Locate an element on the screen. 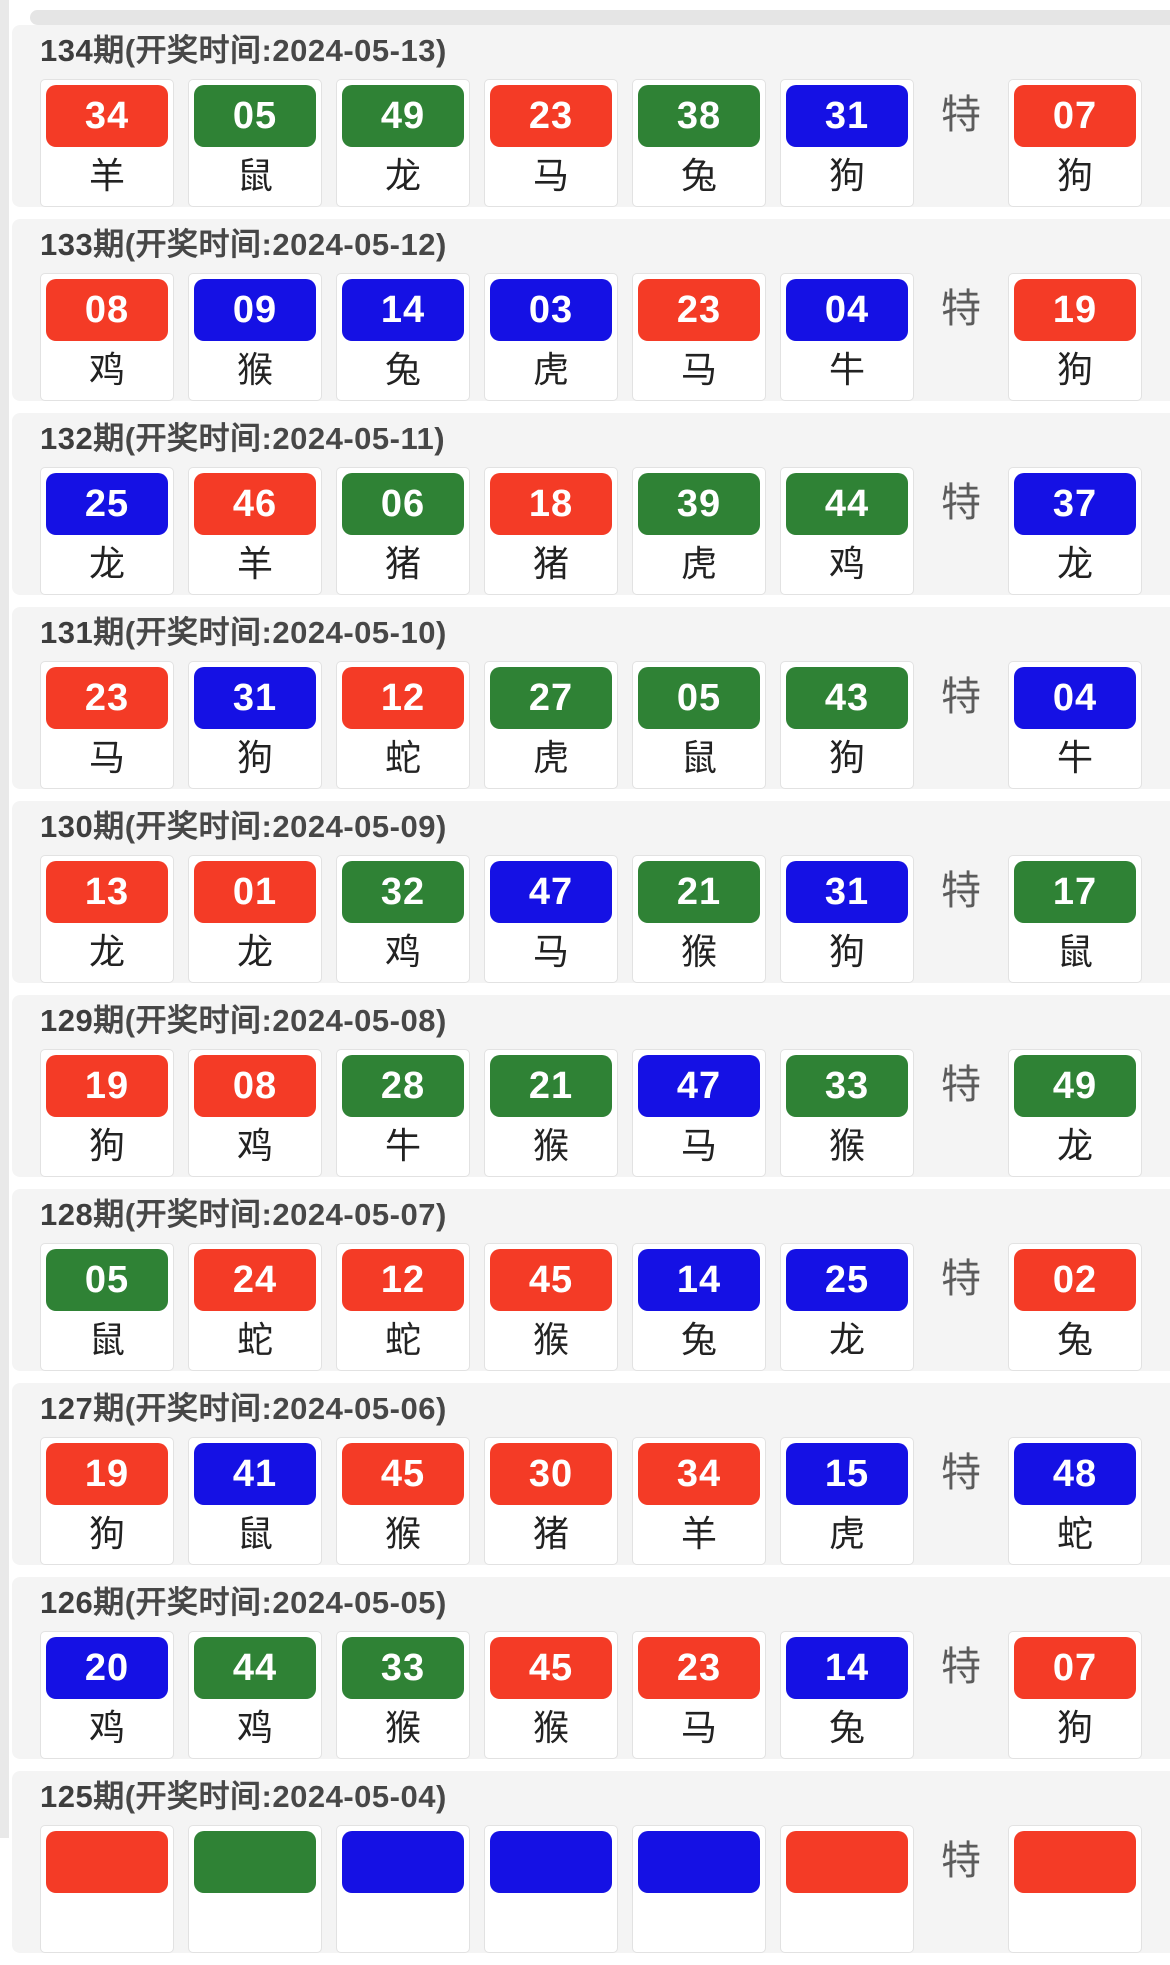 The width and height of the screenshot is (1170, 1965). ball-cell: 43 狗 is located at coordinates (847, 725).